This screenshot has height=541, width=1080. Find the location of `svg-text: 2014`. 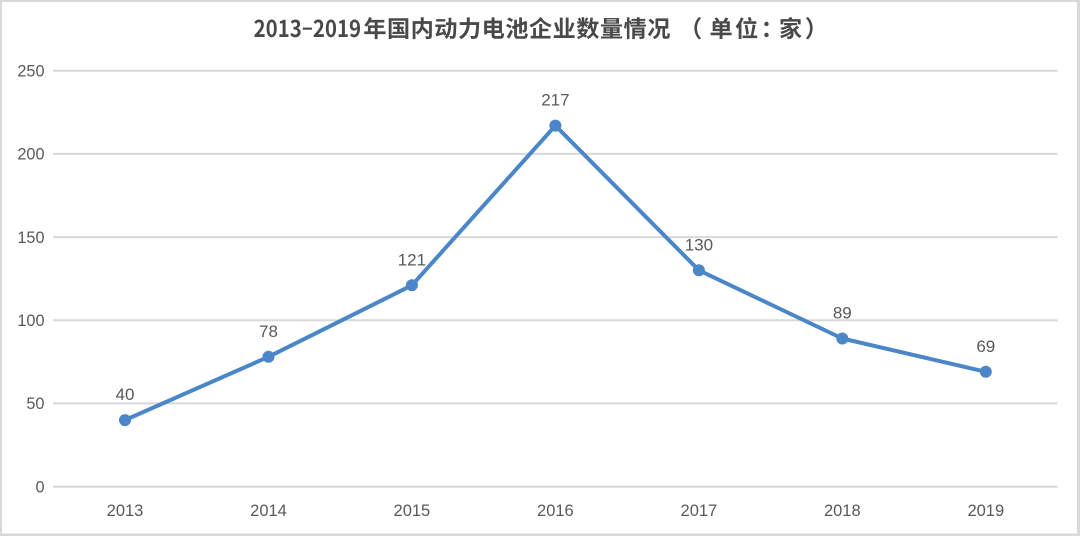

svg-text: 2014 is located at coordinates (268, 511).